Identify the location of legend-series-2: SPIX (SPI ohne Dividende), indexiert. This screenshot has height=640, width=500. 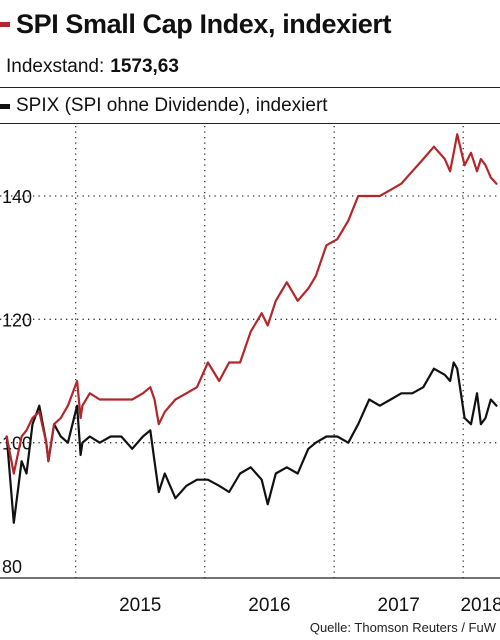
(164, 106).